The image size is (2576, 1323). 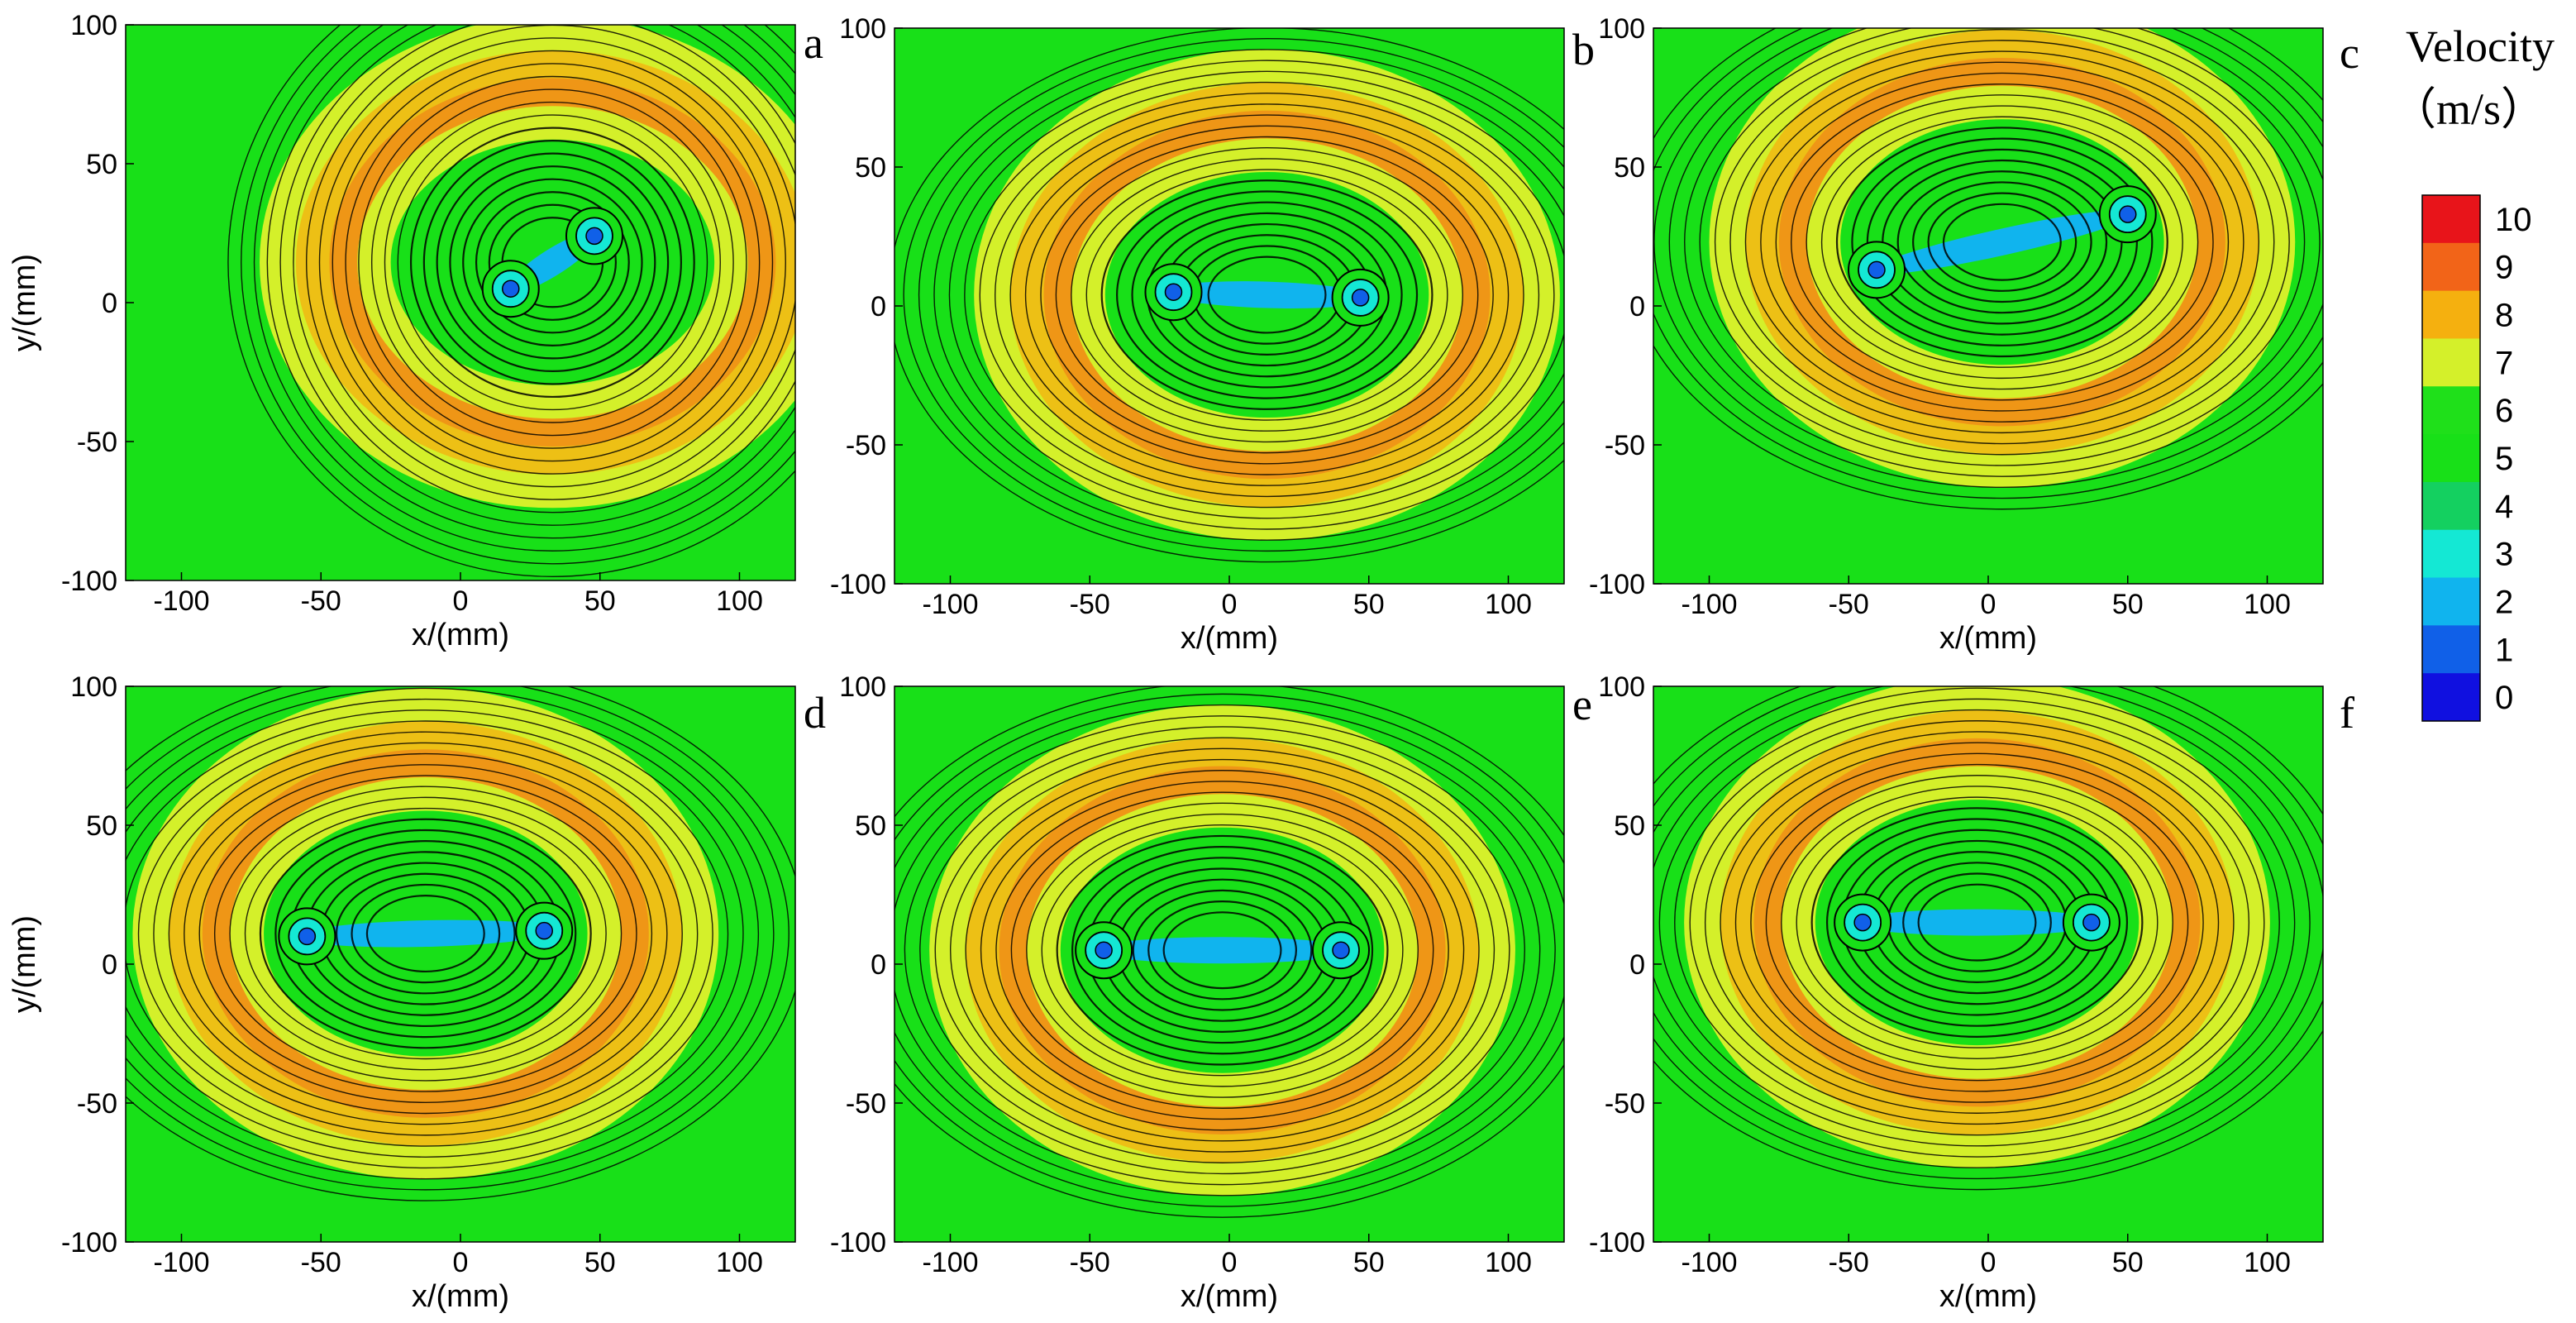 I want to click on colorbar-level-label: 1, so click(x=2504, y=650).